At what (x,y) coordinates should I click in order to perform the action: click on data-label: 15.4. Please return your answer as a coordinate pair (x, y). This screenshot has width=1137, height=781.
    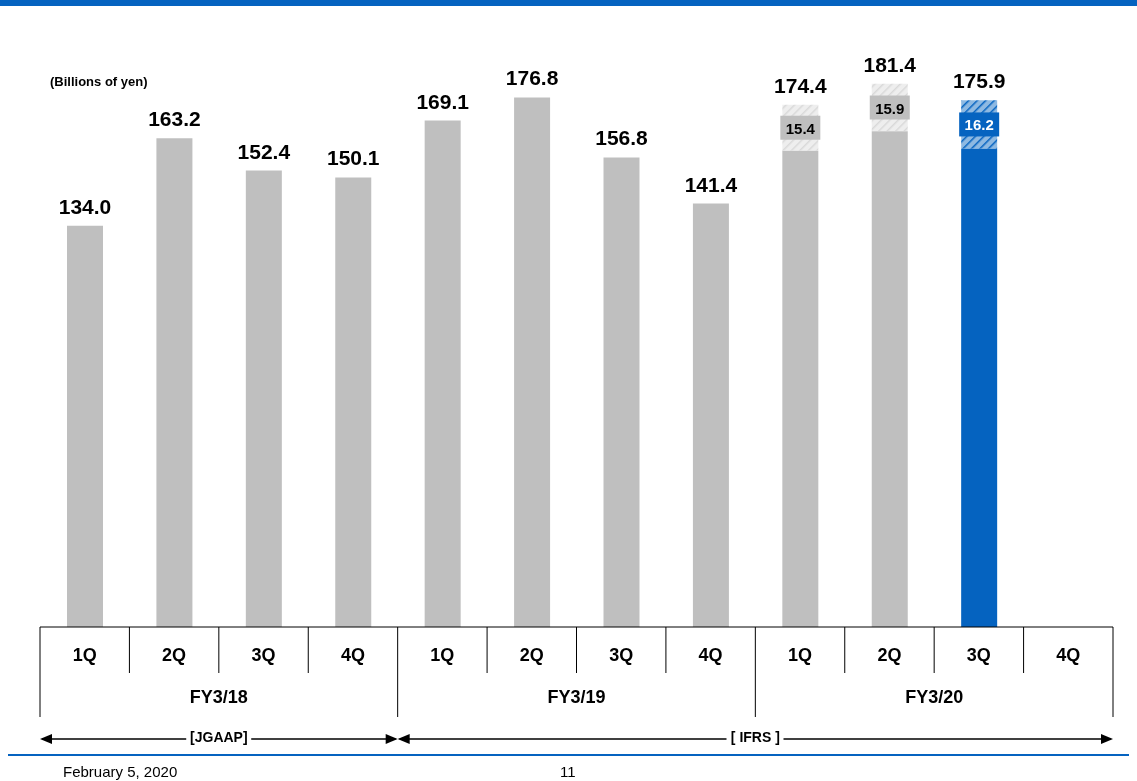
    Looking at the image, I should click on (800, 128).